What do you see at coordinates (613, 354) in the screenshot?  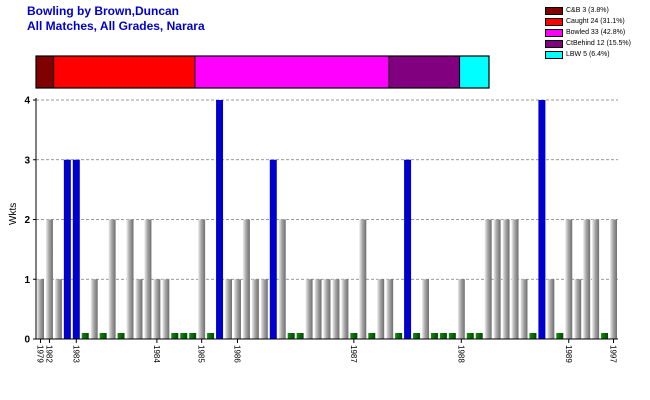 I see `x-tick-label-1997: 1997` at bounding box center [613, 354].